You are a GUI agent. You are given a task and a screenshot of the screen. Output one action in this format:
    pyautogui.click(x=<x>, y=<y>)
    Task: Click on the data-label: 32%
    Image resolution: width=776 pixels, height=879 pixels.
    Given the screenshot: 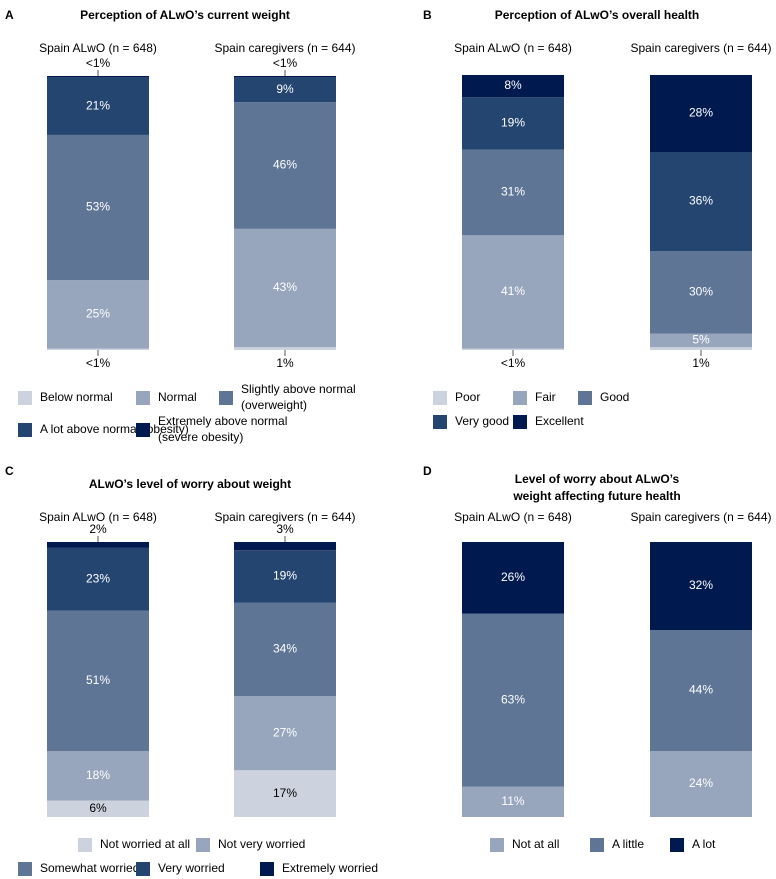 What is the action you would take?
    pyautogui.click(x=701, y=585)
    